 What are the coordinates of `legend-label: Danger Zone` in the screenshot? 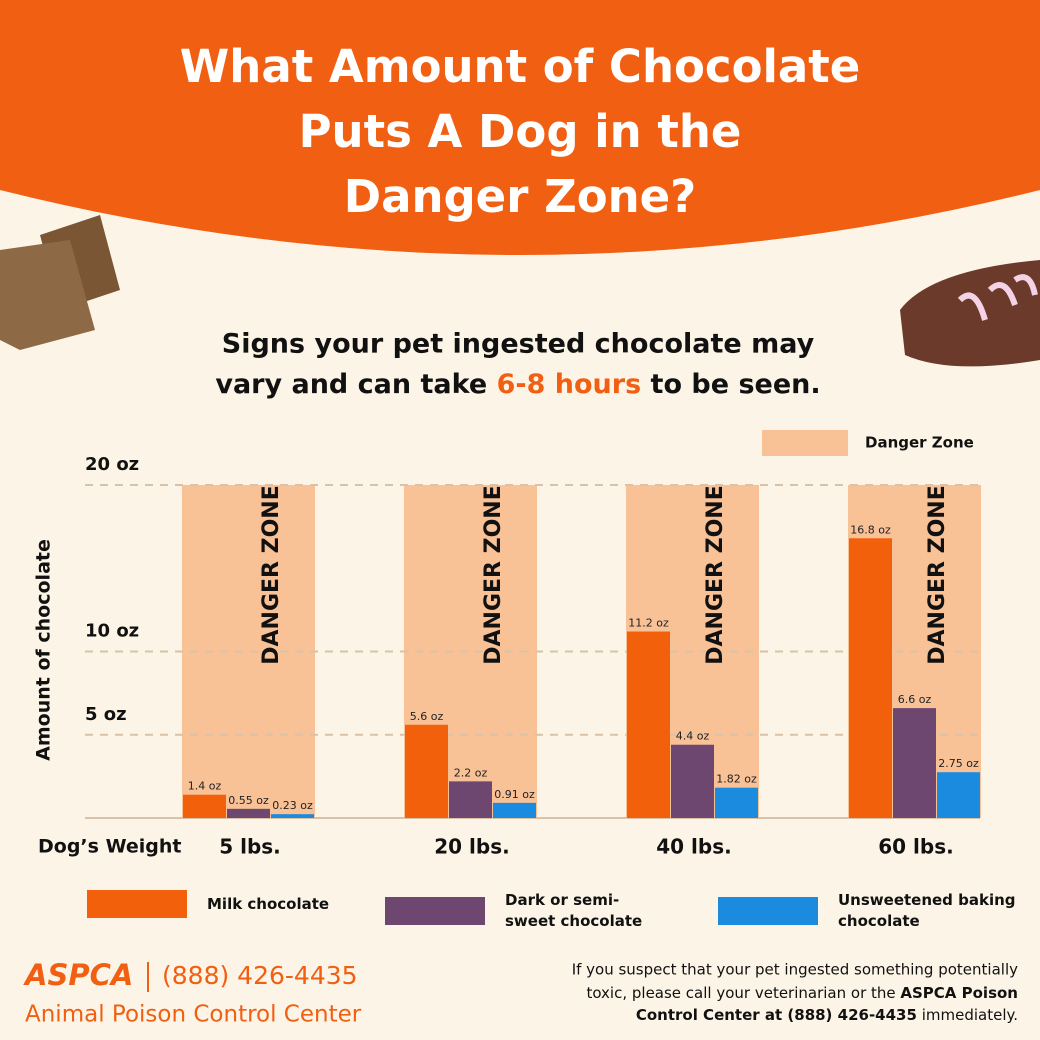 It's located at (919, 443).